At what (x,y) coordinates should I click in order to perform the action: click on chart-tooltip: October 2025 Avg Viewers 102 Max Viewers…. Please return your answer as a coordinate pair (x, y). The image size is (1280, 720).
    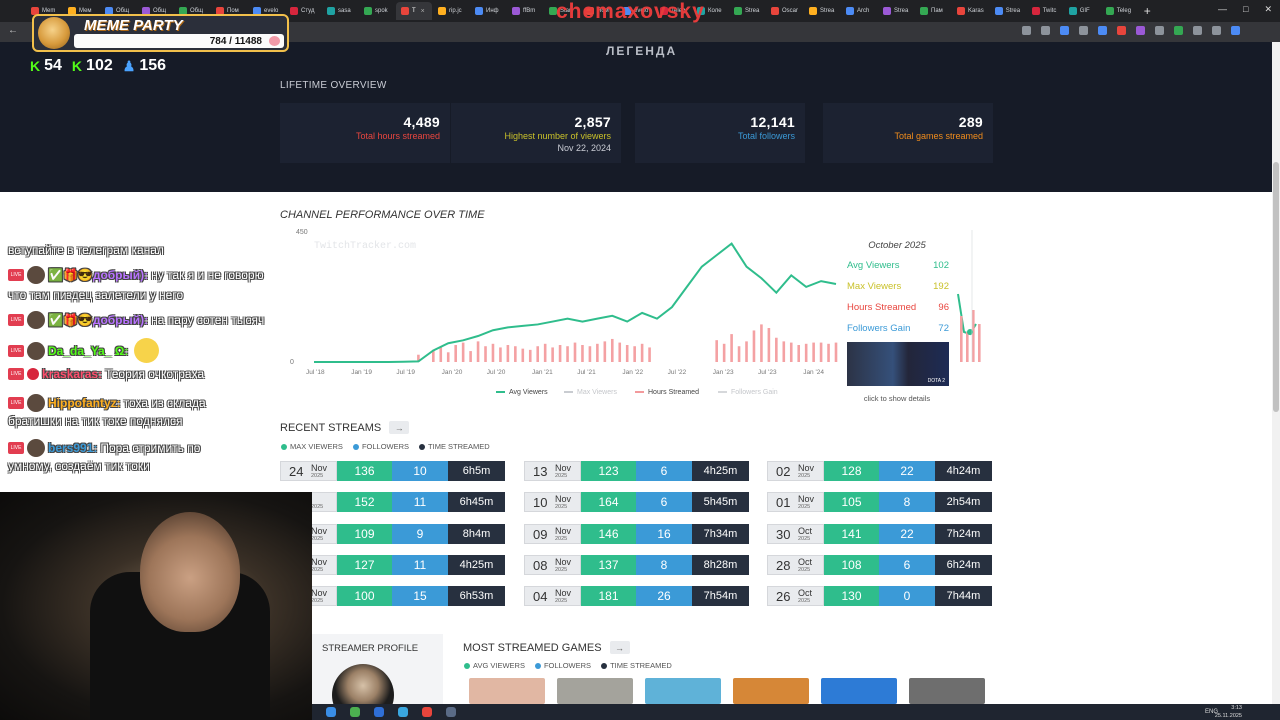
    Looking at the image, I should click on (897, 318).